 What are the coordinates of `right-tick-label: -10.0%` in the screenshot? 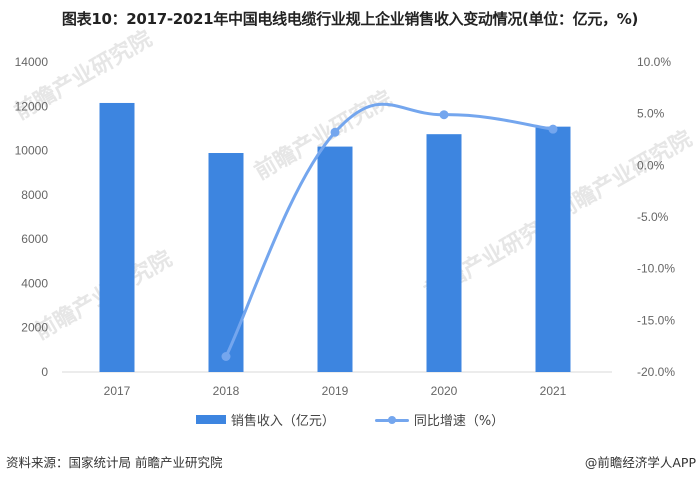 It's located at (656, 269).